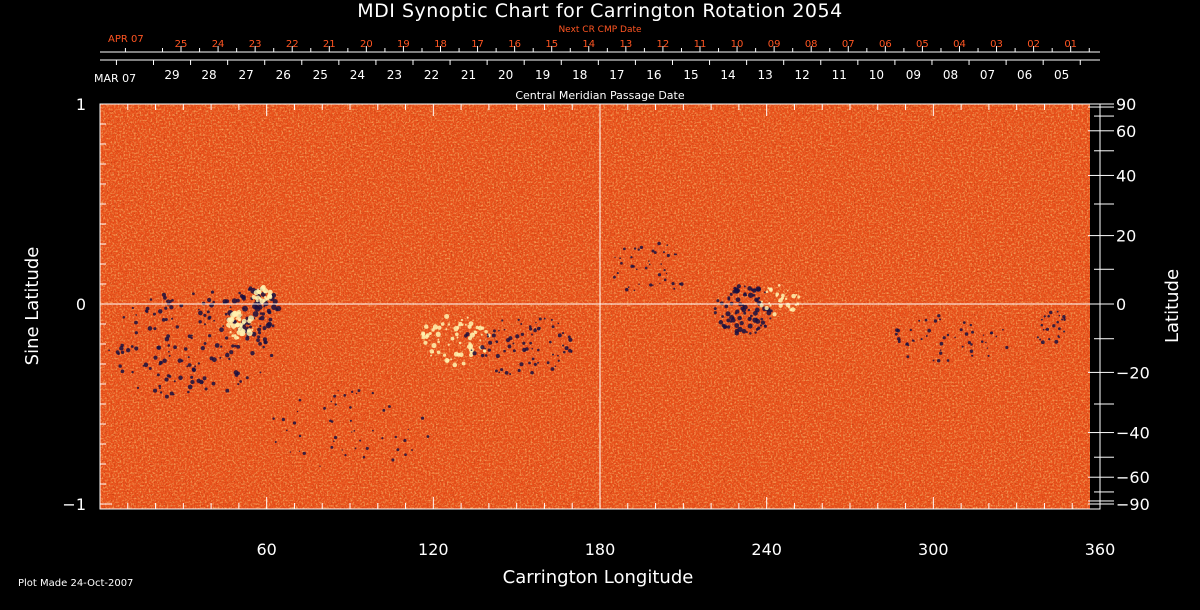  What do you see at coordinates (987, 75) in the screenshot?
I see `cmp-date: 07` at bounding box center [987, 75].